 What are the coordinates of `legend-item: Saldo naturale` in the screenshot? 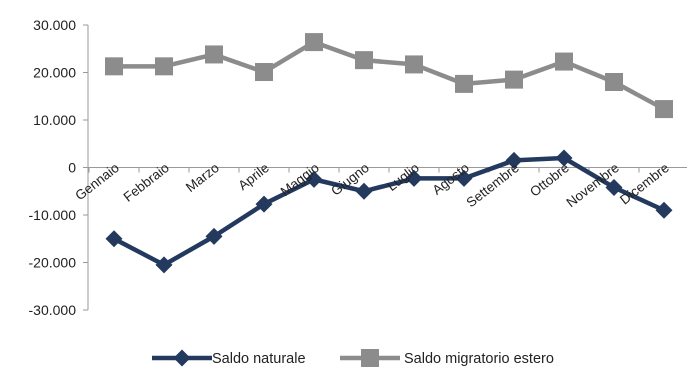 It's located at (229, 358).